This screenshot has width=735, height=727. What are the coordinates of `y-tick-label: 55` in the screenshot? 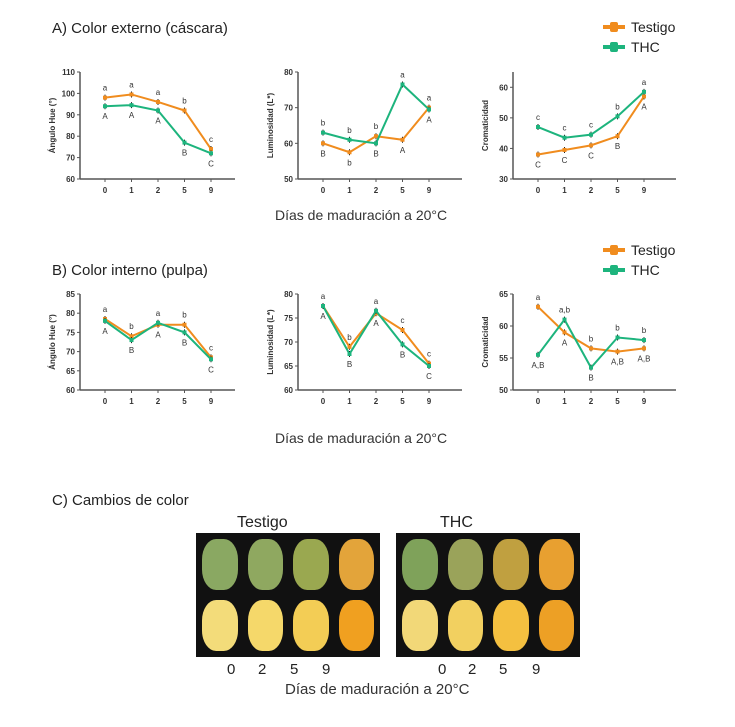 It's located at (503, 358).